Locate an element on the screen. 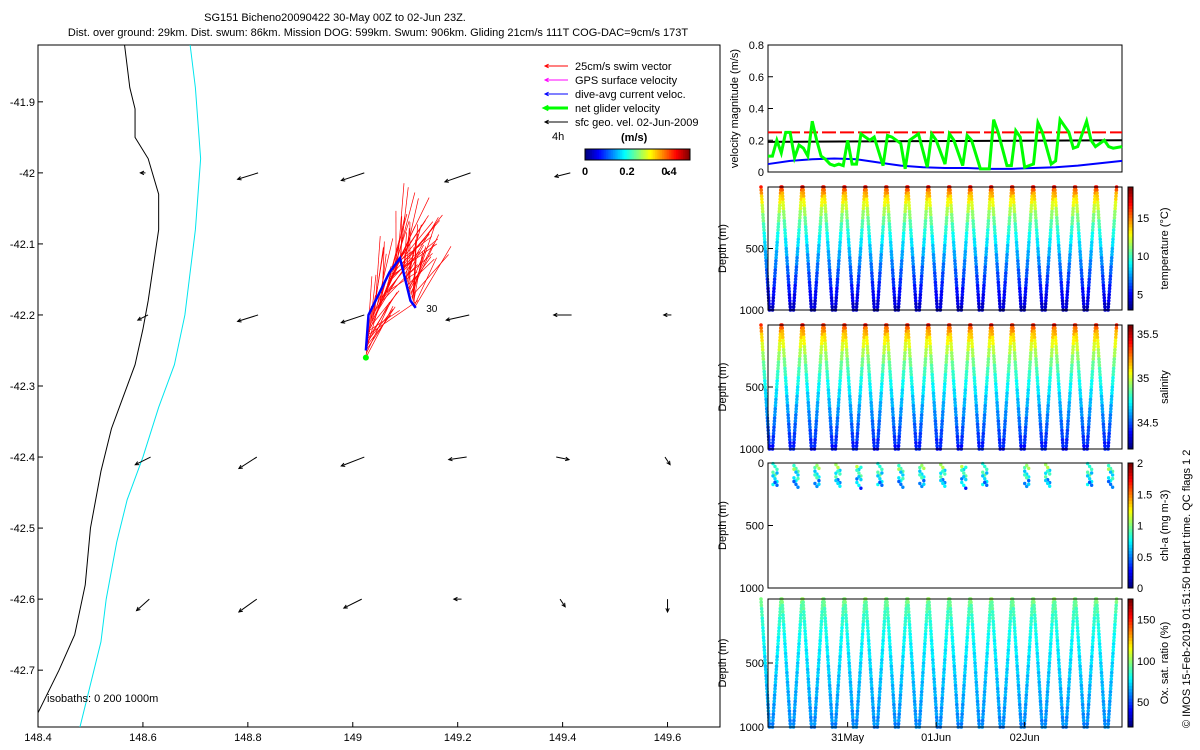 This screenshot has height=750, width=1200. chl-a-colorbar-tick-label: 1.5 is located at coordinates (1144, 495).